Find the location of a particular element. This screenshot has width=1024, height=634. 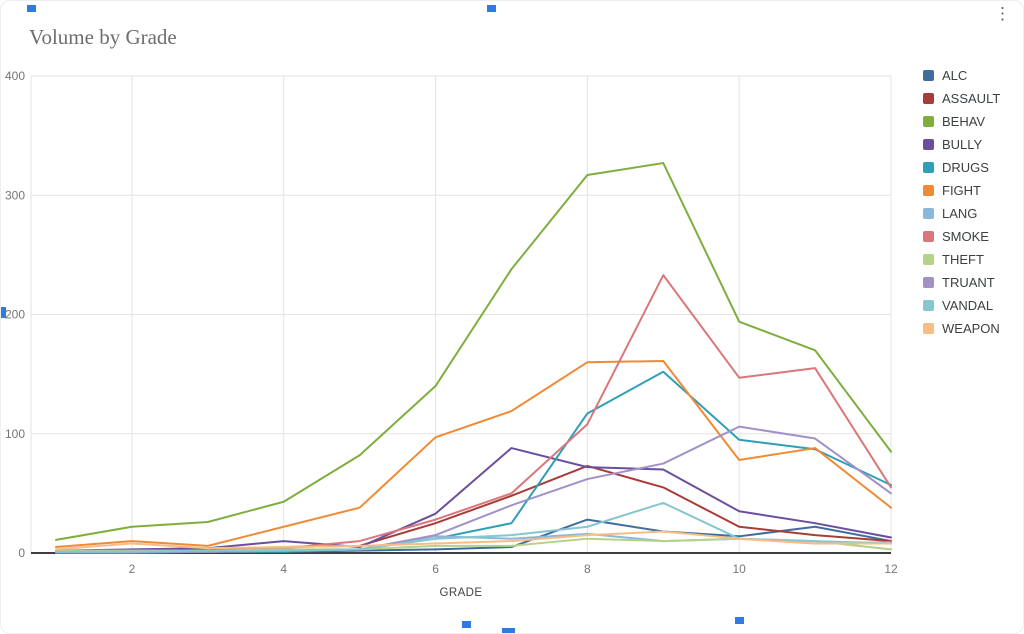

x-tick-label: 10 is located at coordinates (740, 569).